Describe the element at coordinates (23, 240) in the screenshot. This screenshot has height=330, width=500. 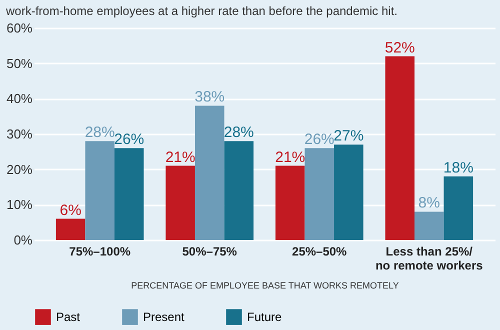
I see `y-tick-label: 0%` at that location.